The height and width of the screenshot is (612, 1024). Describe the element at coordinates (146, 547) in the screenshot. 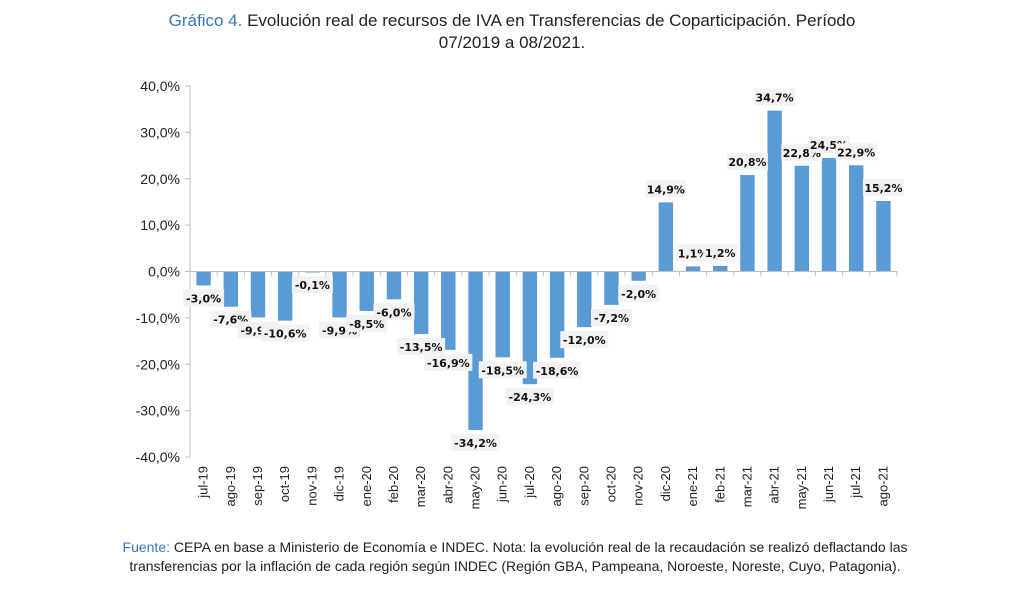

I see `source-lead: Fuente:` at that location.